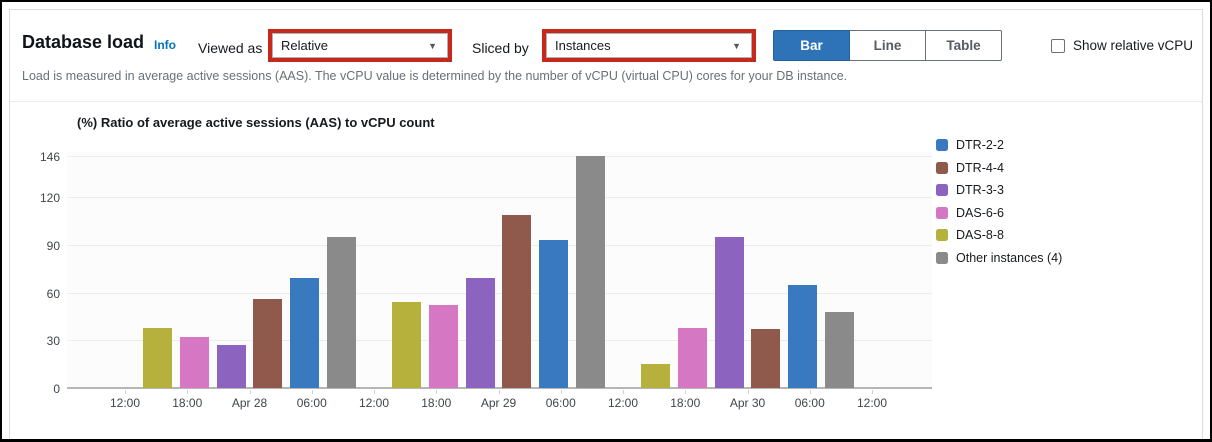 The height and width of the screenshot is (442, 1212). I want to click on show-relative-vcpu-checkbox-row: Show relative vCPU, so click(1122, 45).